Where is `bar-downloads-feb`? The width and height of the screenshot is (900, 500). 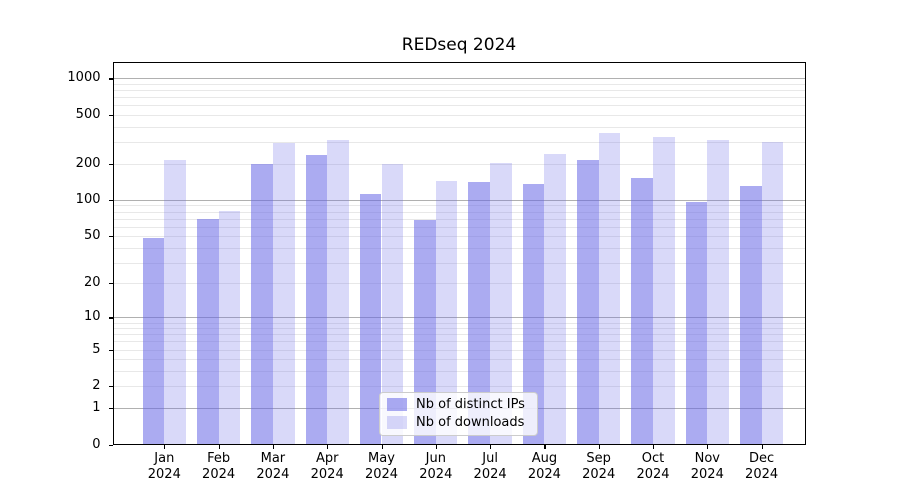 bar-downloads-feb is located at coordinates (229, 328).